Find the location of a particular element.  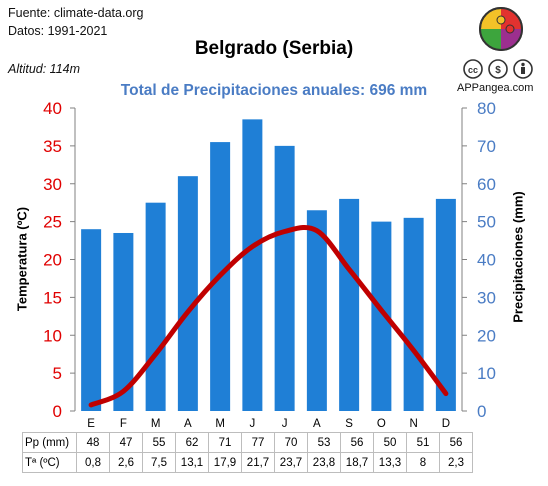

y2-tick-label: 30 is located at coordinates (486, 297).